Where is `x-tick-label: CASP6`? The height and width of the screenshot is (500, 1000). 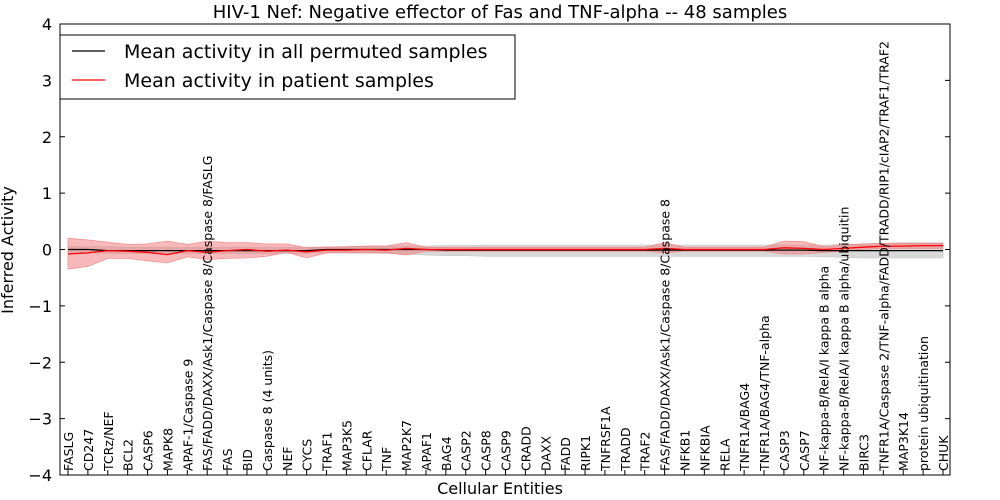
x-tick-label: CASP6 is located at coordinates (148, 450).